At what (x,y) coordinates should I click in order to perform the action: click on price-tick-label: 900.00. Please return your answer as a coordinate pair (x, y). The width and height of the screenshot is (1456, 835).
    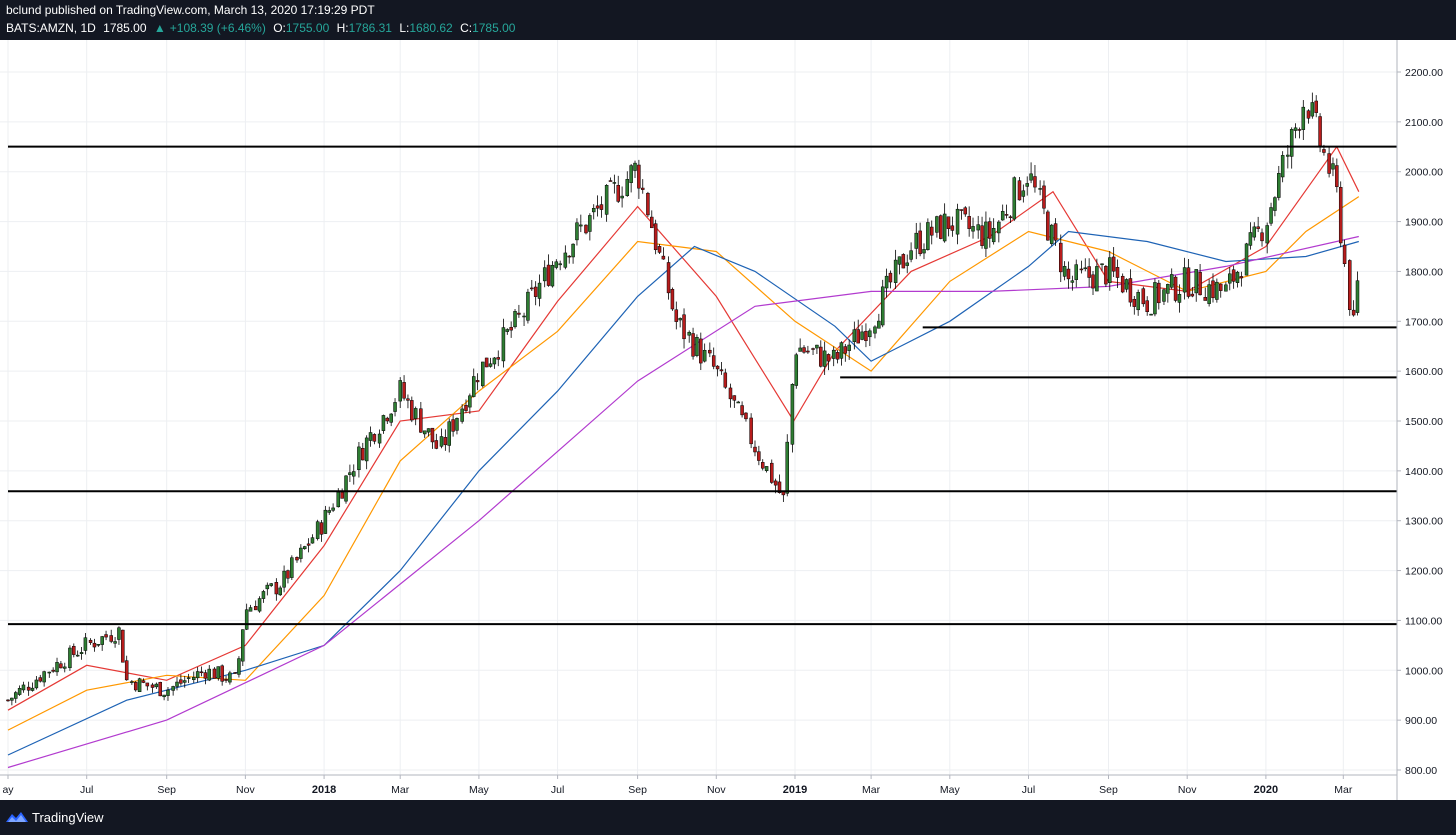
    Looking at the image, I should click on (1421, 721).